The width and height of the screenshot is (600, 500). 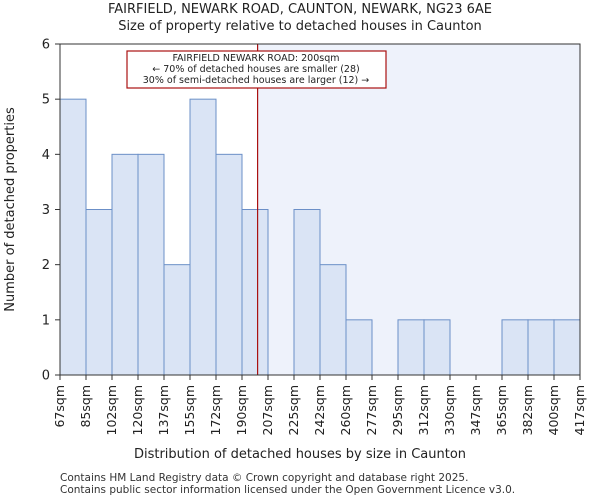 What do you see at coordinates (46, 376) in the screenshot?
I see `y-tick-label: 0` at bounding box center [46, 376].